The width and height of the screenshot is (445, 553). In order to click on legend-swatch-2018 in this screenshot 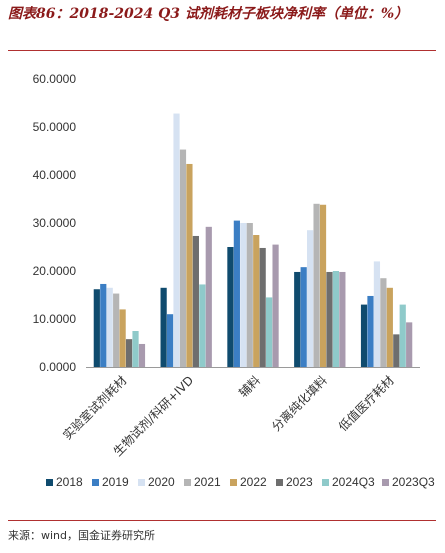, I will do `click(49, 482)`.